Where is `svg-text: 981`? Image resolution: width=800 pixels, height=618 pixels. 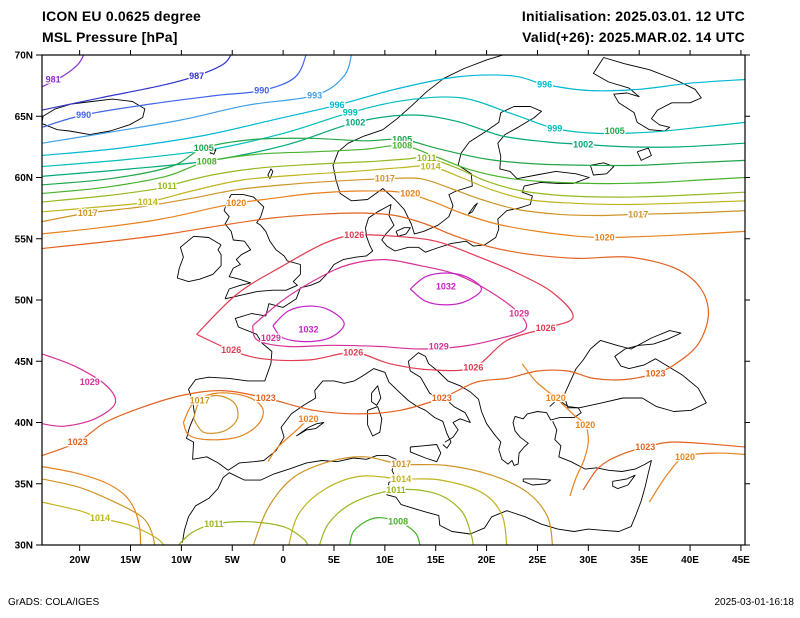
svg-text: 981 is located at coordinates (53, 80).